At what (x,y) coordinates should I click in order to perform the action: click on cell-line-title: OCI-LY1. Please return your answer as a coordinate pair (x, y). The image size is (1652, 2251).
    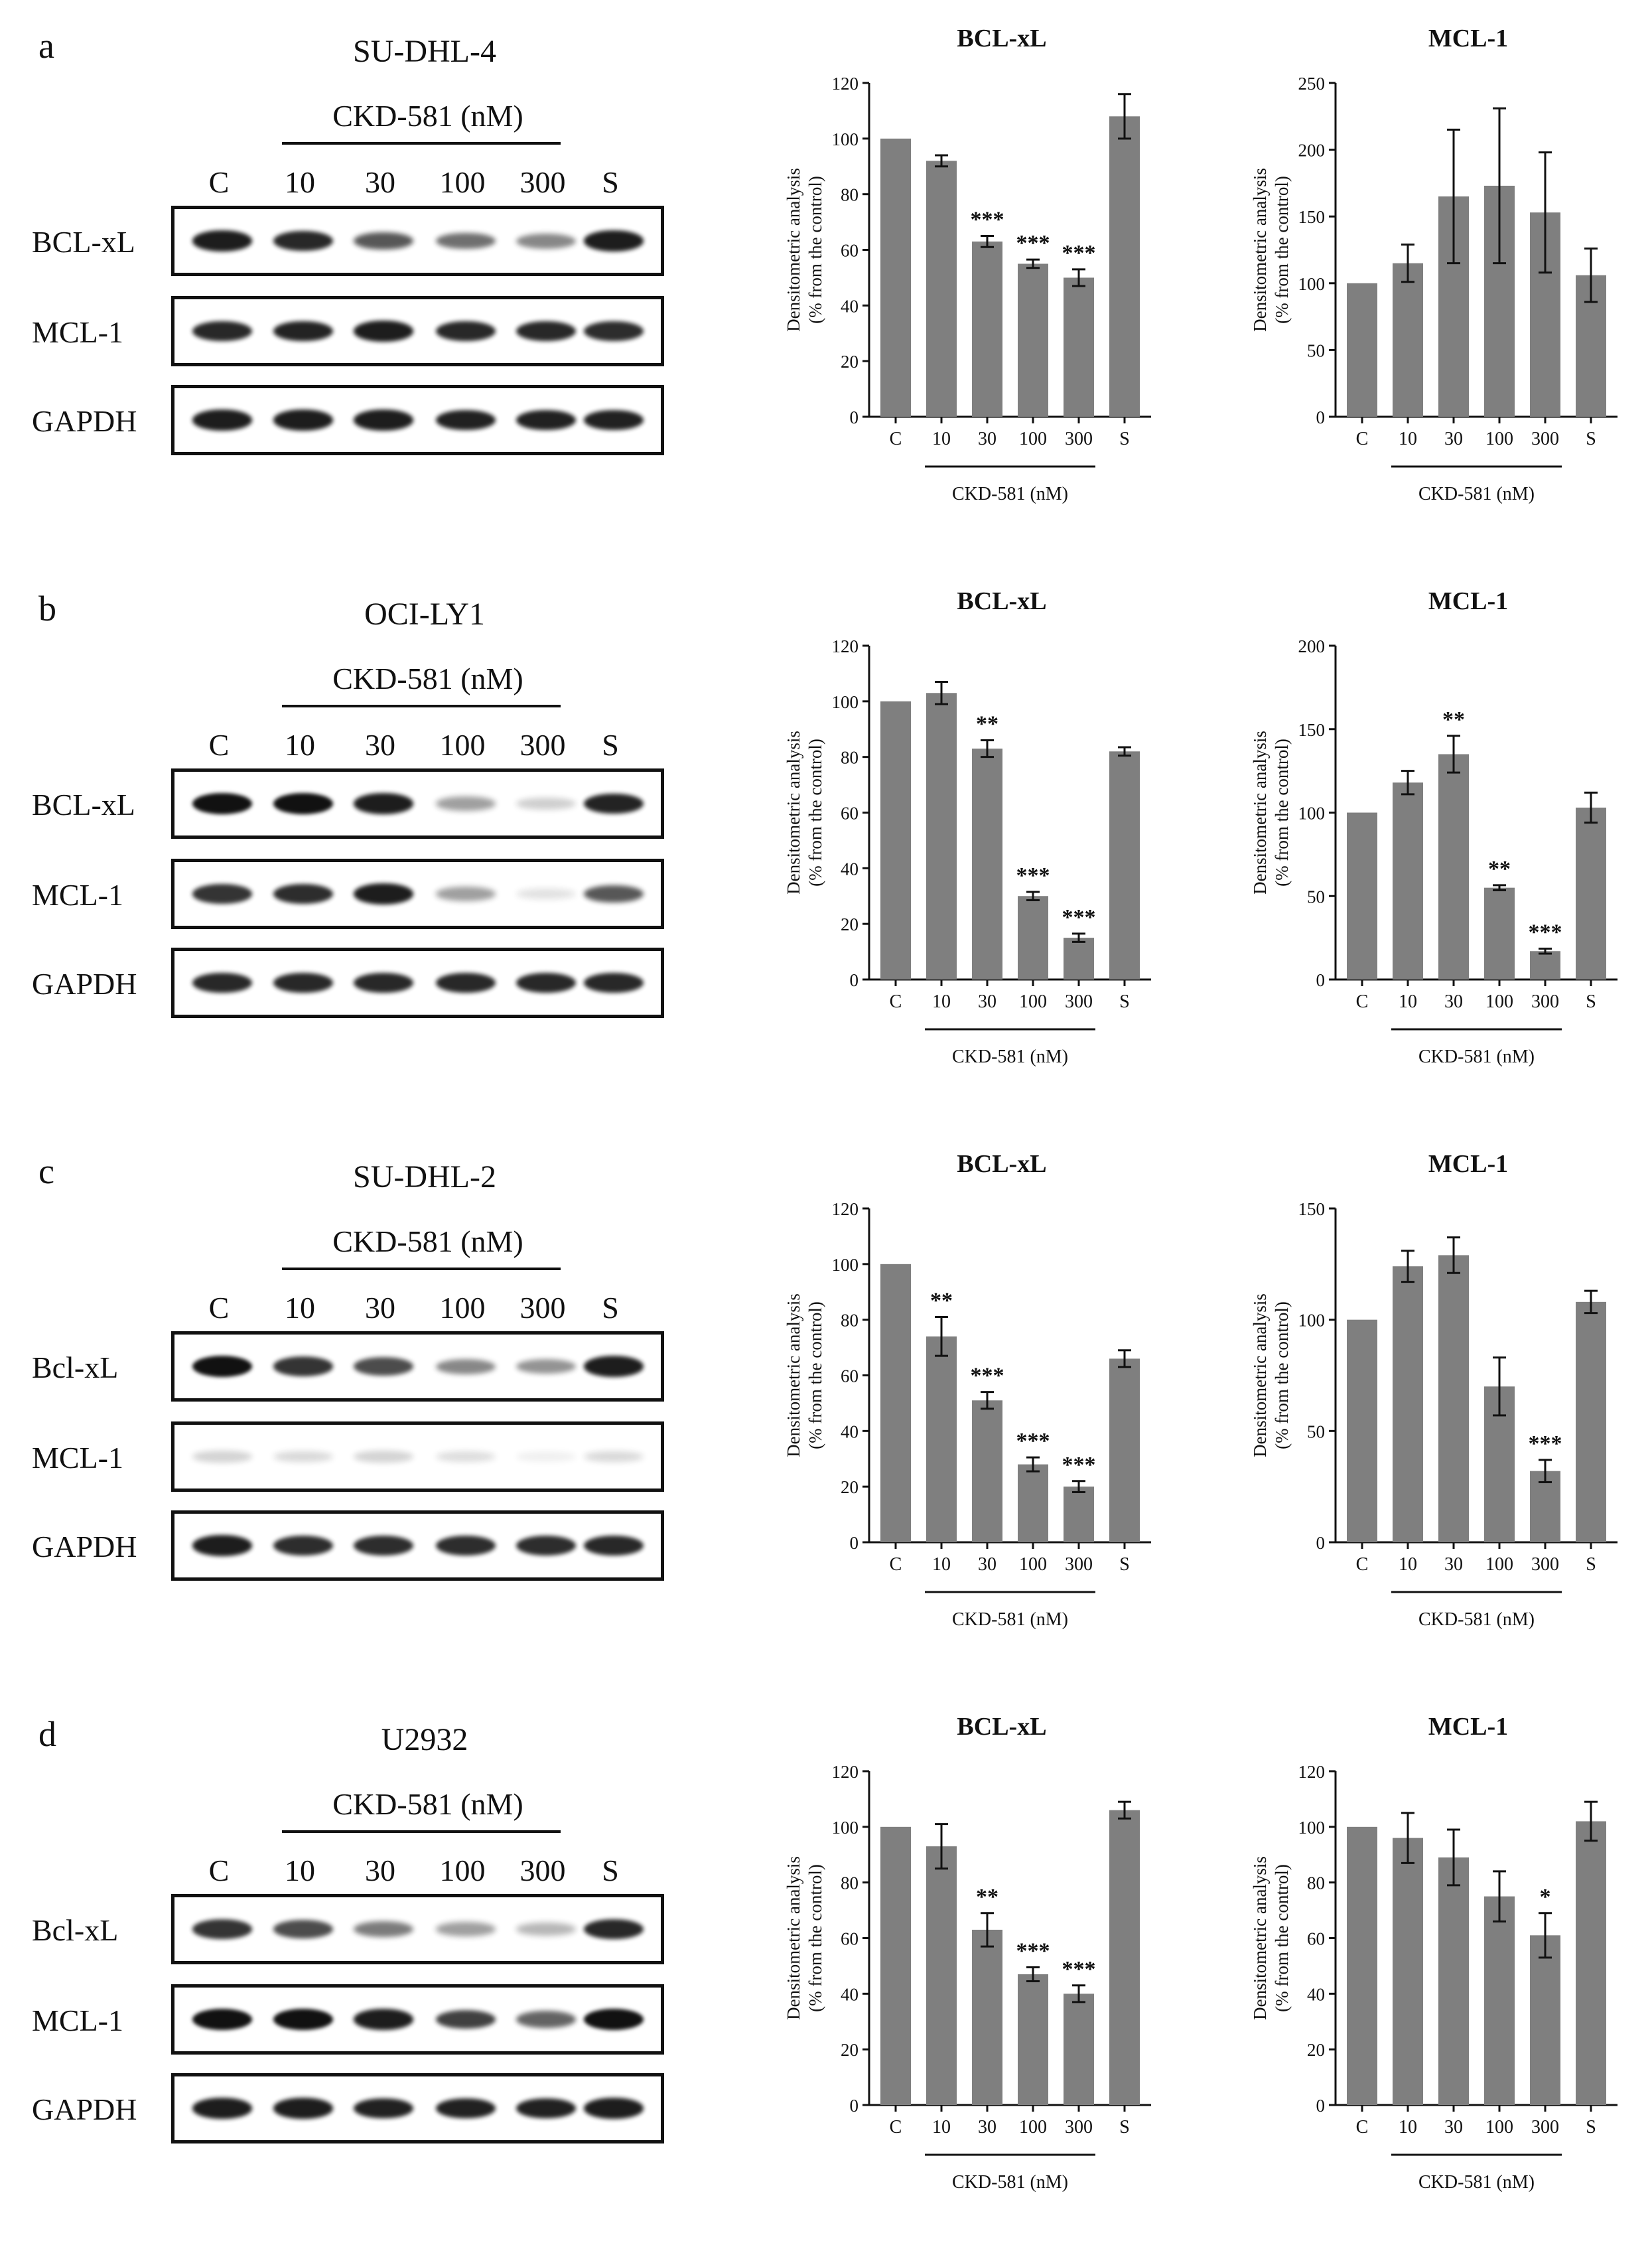
    Looking at the image, I should click on (425, 614).